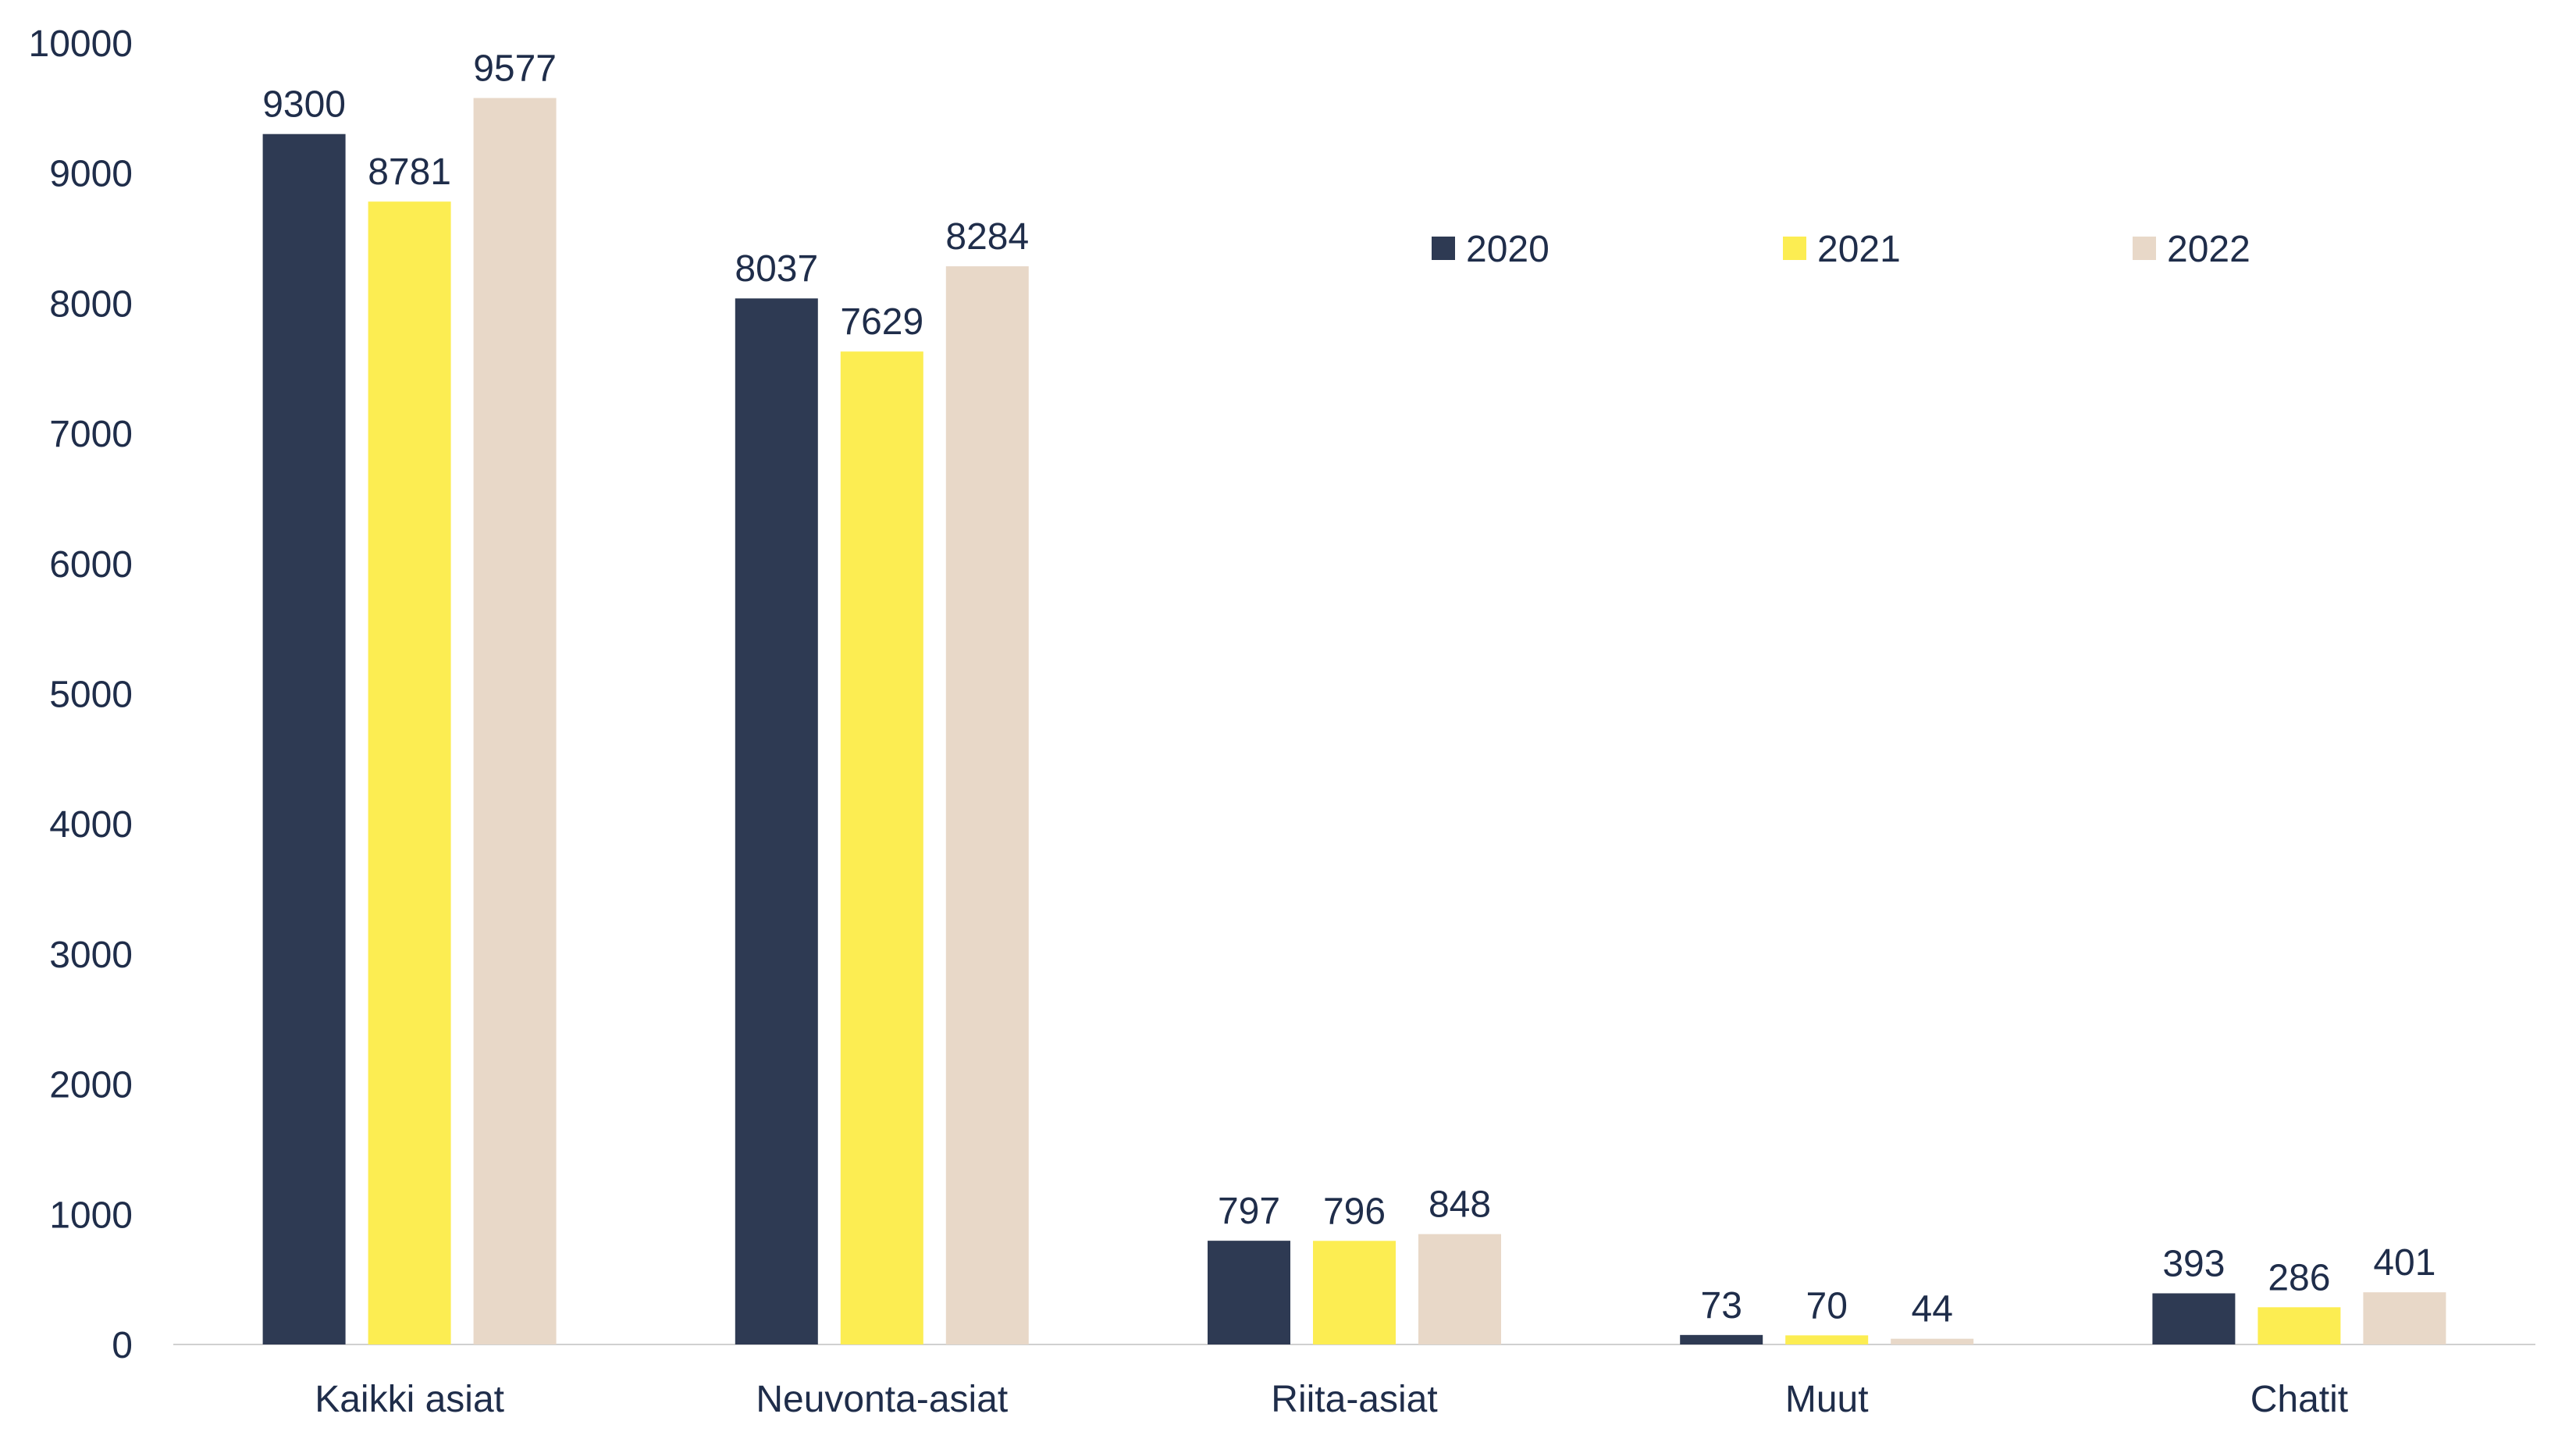 This screenshot has height=1453, width=2576. What do you see at coordinates (1827, 1306) in the screenshot?
I see `data-label: 70` at bounding box center [1827, 1306].